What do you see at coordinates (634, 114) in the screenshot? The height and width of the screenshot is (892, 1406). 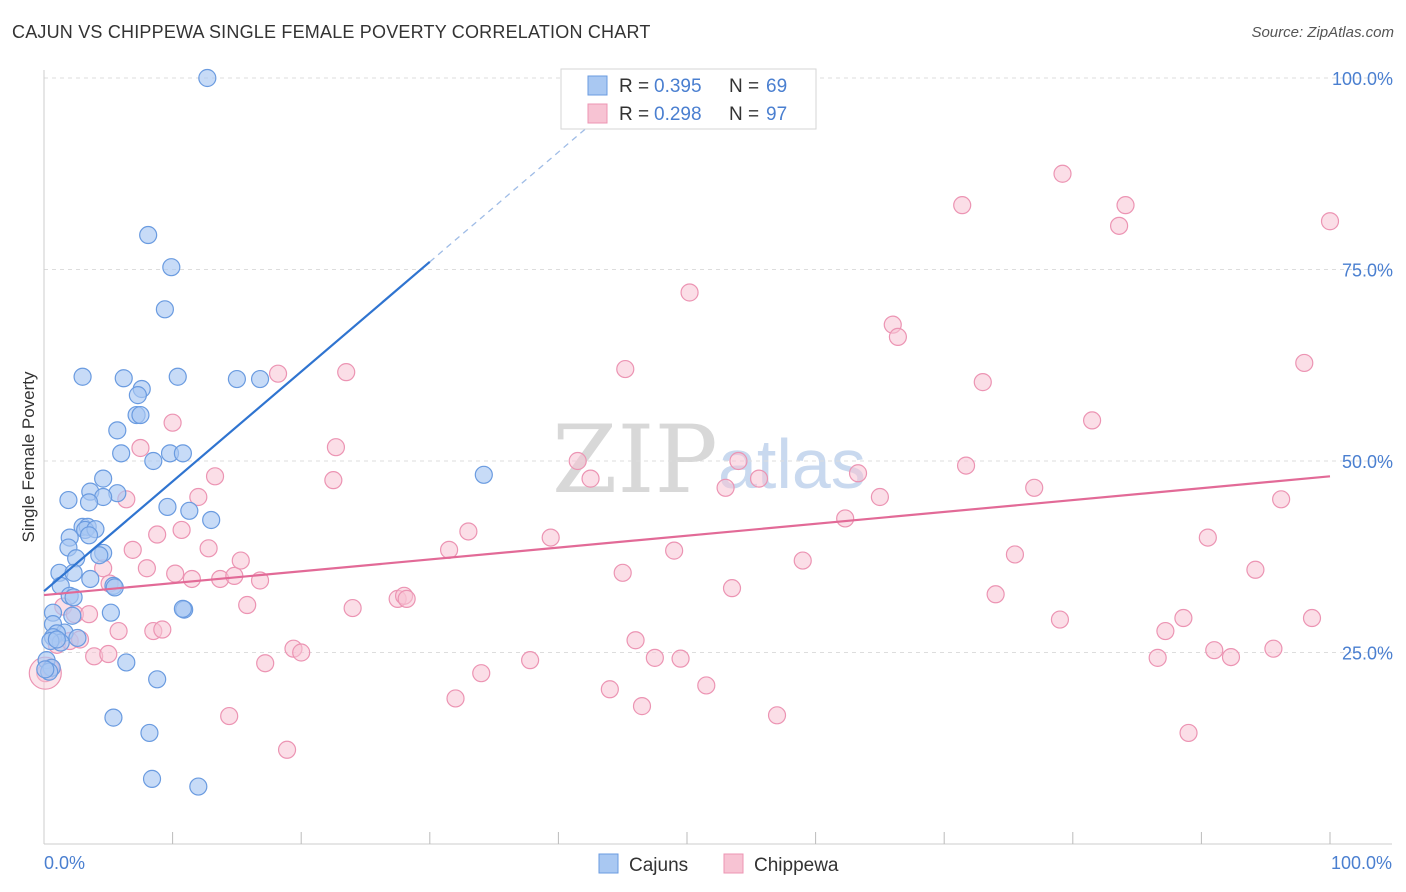 I see `legend-r-label-chippewa: R =` at bounding box center [634, 114].